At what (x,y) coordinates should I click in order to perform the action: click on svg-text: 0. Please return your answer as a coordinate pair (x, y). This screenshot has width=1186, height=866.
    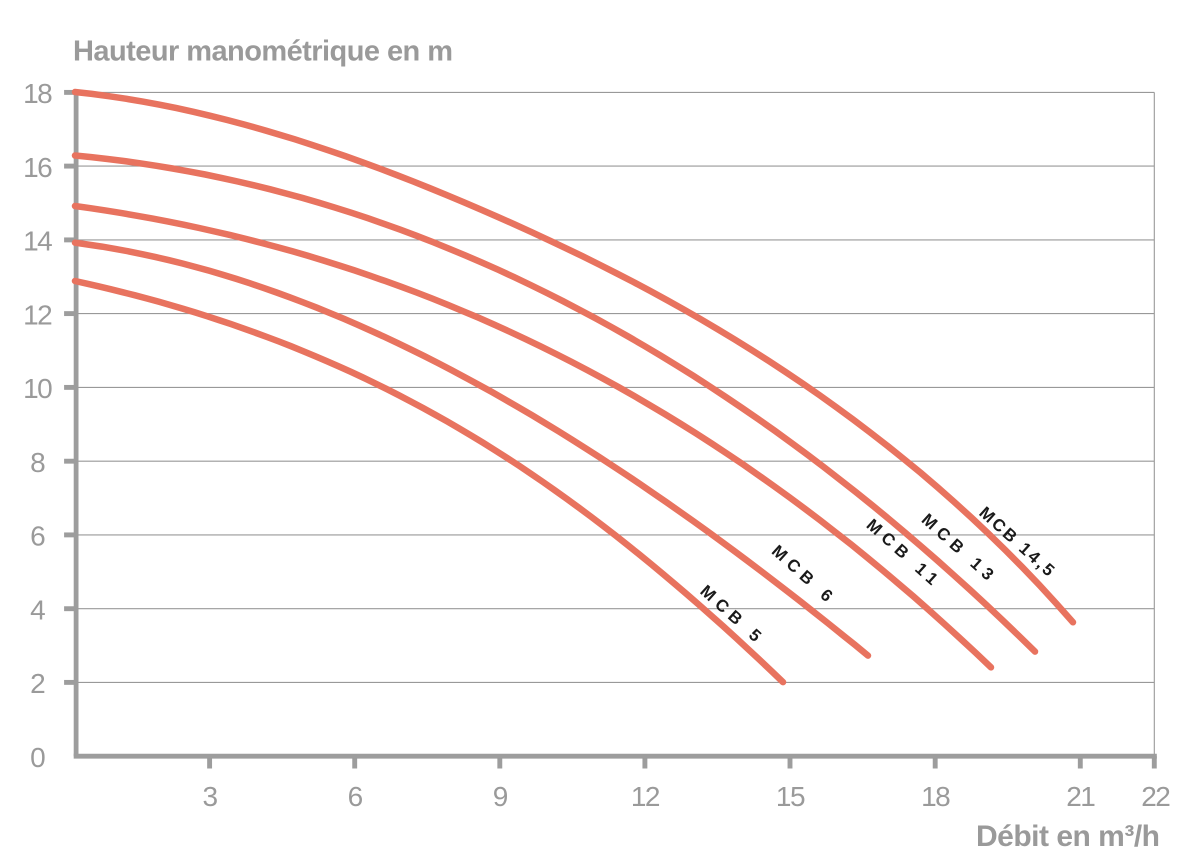
    Looking at the image, I should click on (37, 757).